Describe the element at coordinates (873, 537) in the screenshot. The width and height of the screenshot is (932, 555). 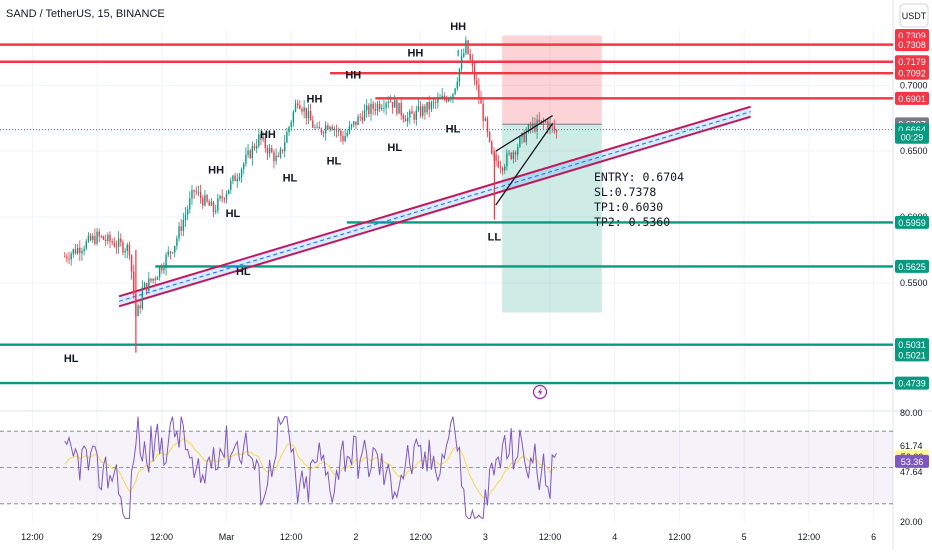
I see `x-tick-label: 6` at that location.